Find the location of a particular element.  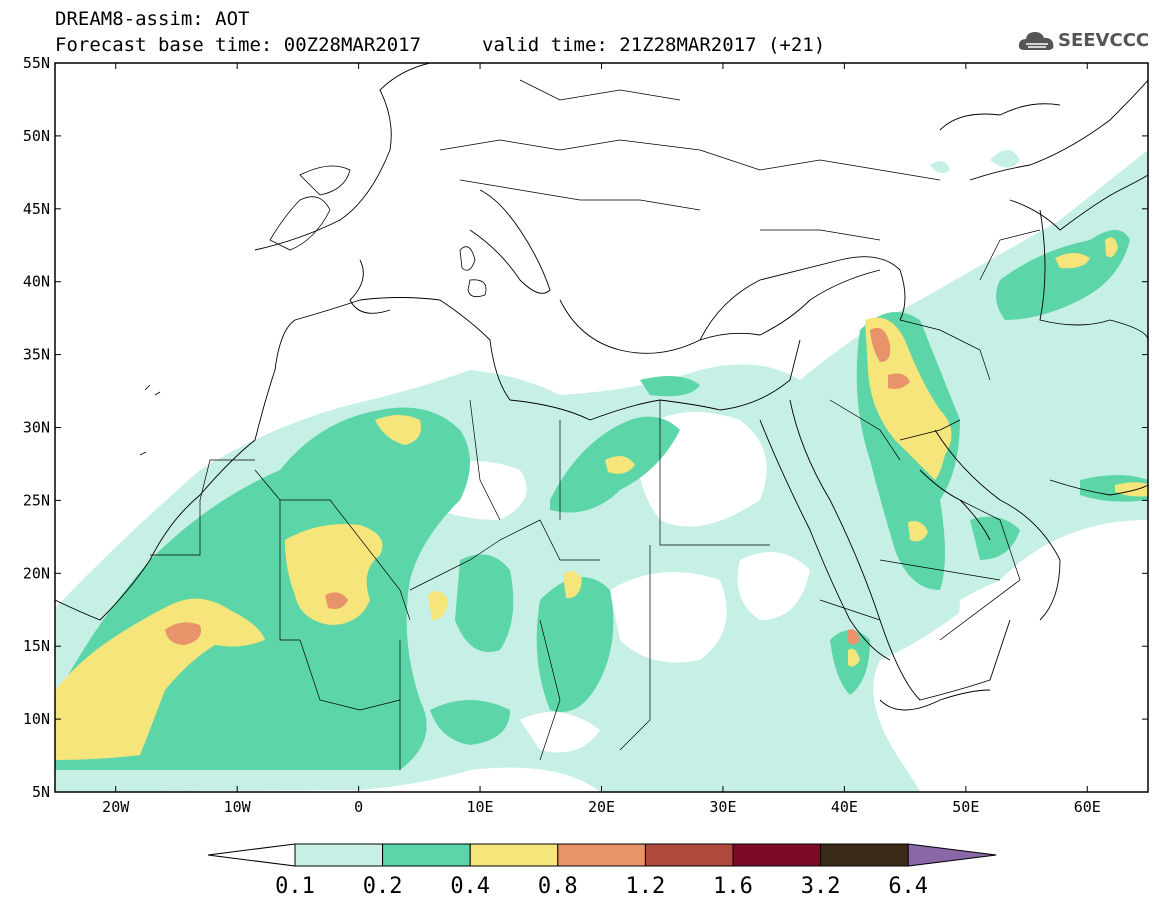

logo-text: SEEVCCC is located at coordinates (1104, 40).